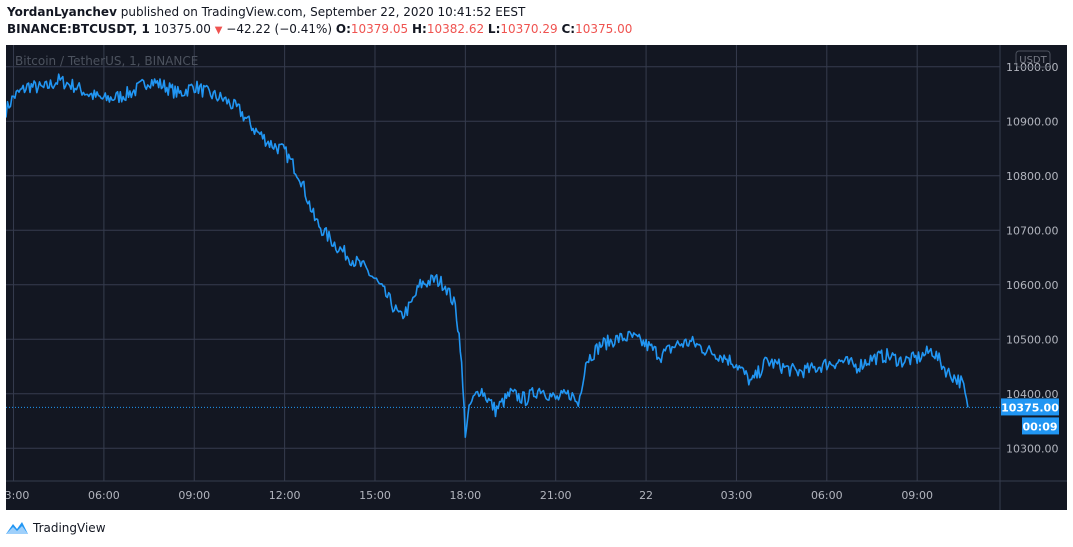 Image resolution: width=1073 pixels, height=547 pixels. What do you see at coordinates (106, 61) in the screenshot?
I see `chart-title: Bitcoin / TetherUS, 1, BINANCE` at bounding box center [106, 61].